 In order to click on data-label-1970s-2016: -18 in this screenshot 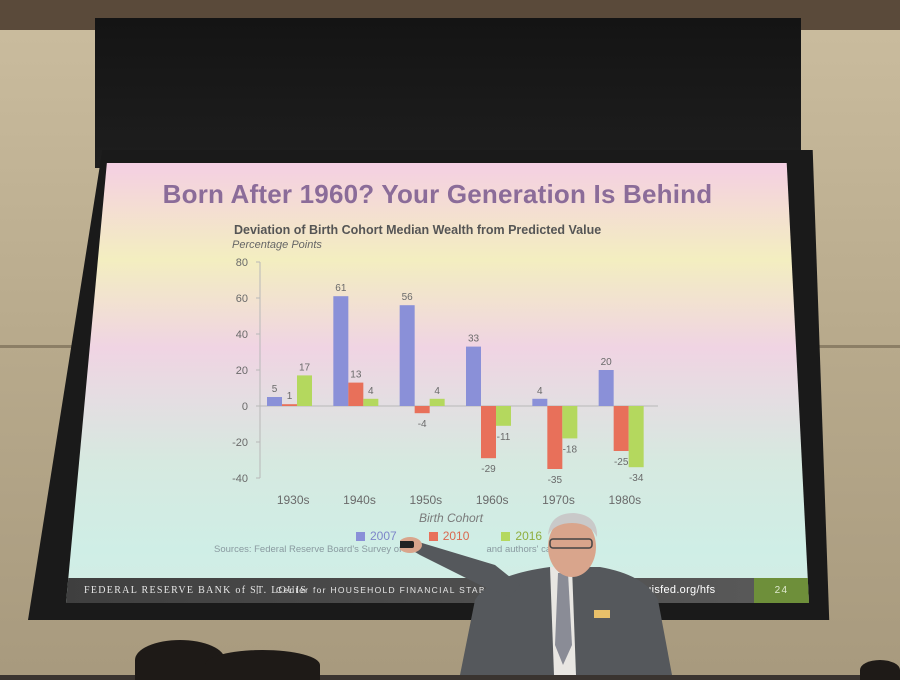, I will do `click(570, 449)`.